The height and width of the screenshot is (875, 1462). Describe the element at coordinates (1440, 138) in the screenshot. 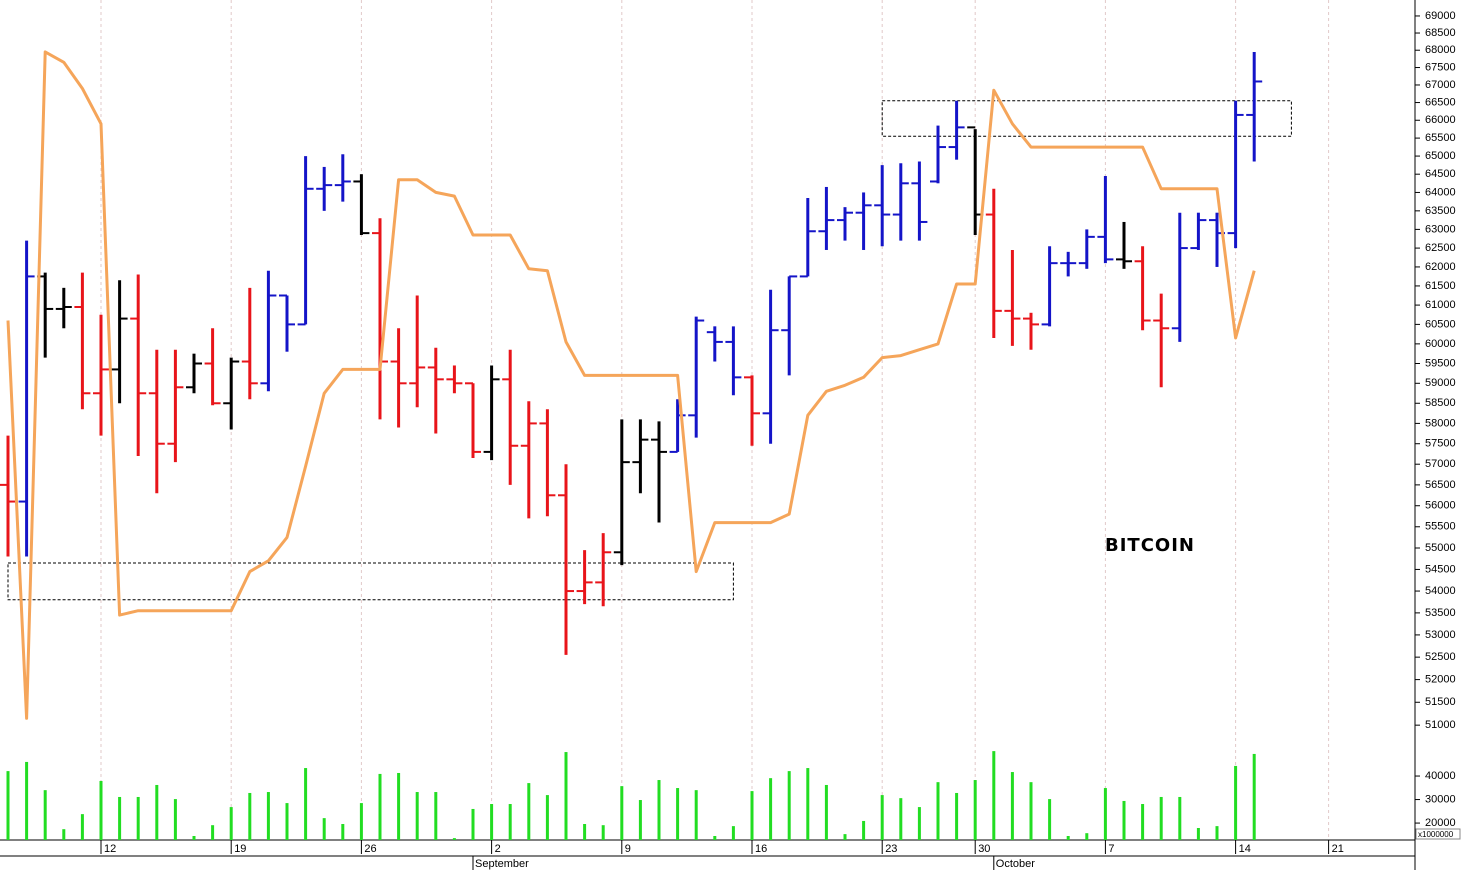

I see `y-tick-label: 65500` at that location.